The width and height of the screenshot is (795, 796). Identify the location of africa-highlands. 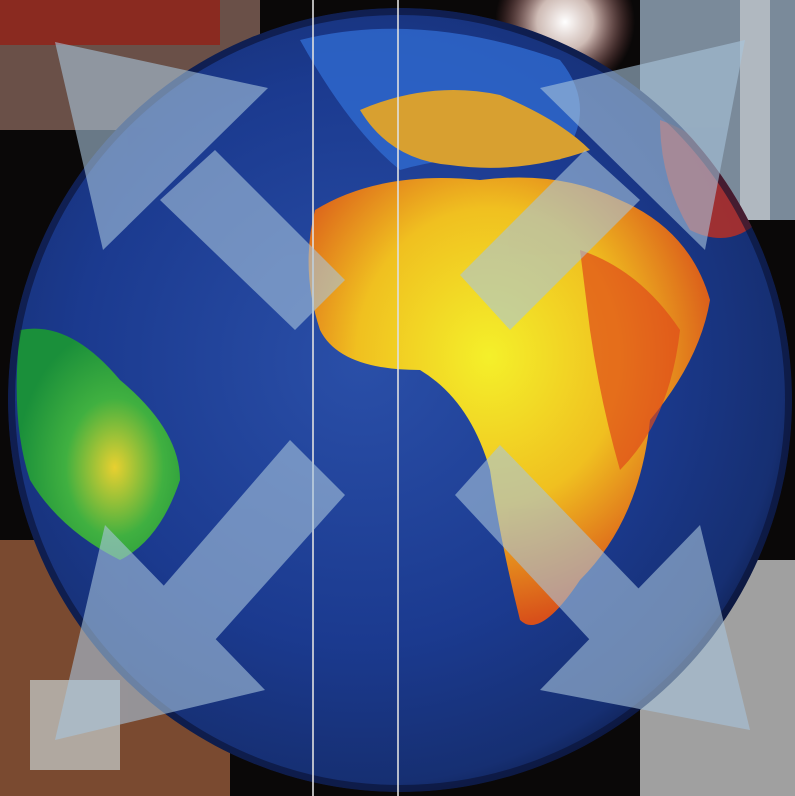
(630, 360).